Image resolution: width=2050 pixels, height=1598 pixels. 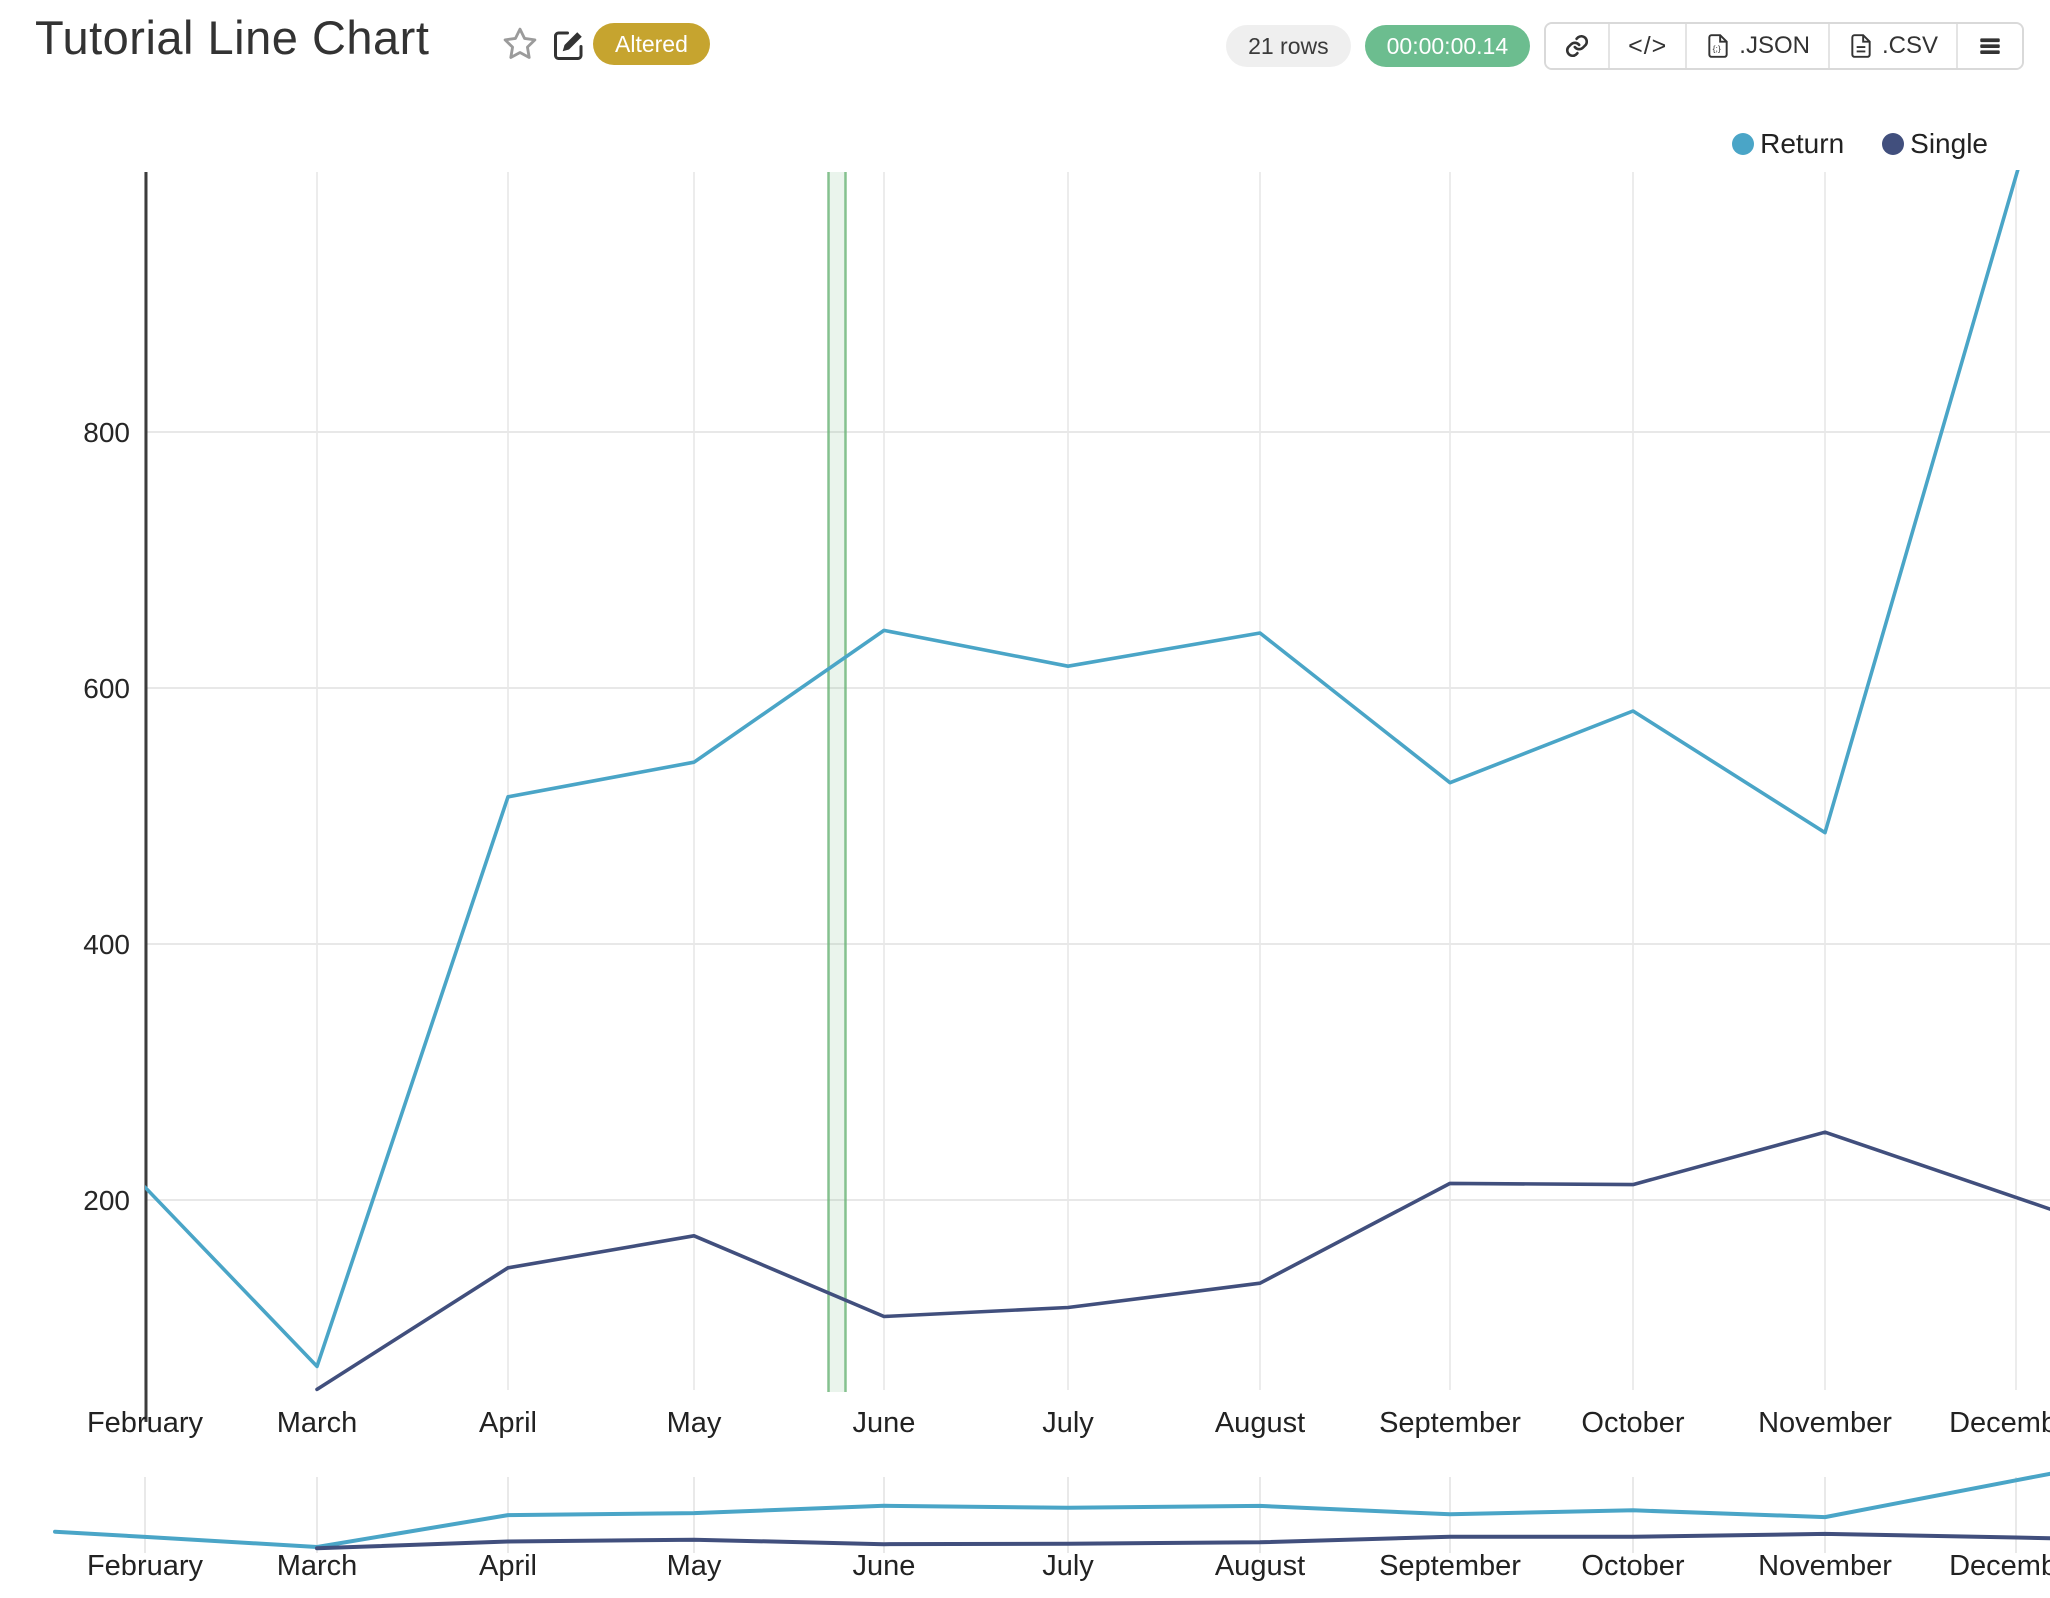 What do you see at coordinates (569, 45) in the screenshot?
I see `edit-icon` at bounding box center [569, 45].